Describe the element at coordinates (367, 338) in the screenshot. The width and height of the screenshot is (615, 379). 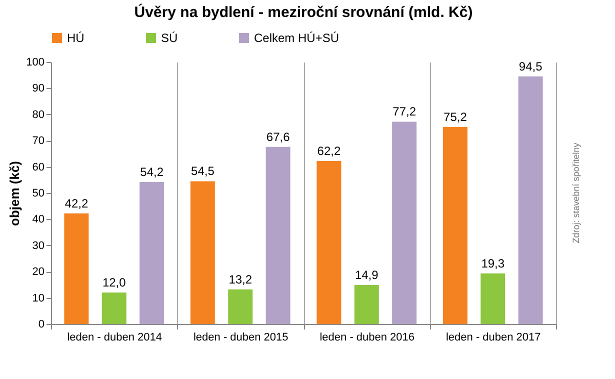
I see `x-tick-label: leden - duben 2016` at that location.